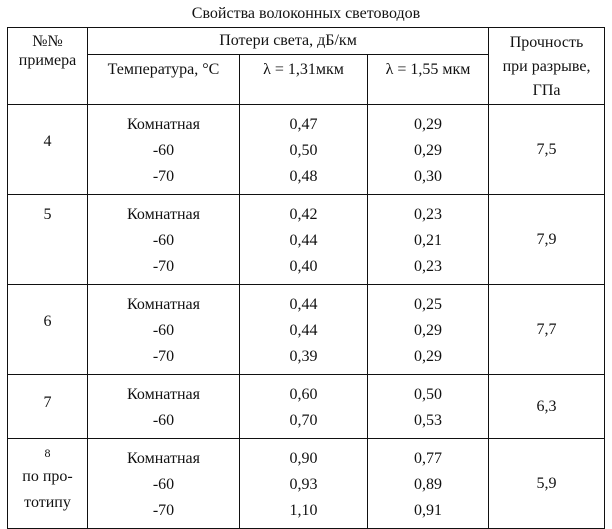 Image resolution: width=612 pixels, height=529 pixels. I want to click on loss-131-cell: 0,90 0,93 1,10, so click(304, 484).